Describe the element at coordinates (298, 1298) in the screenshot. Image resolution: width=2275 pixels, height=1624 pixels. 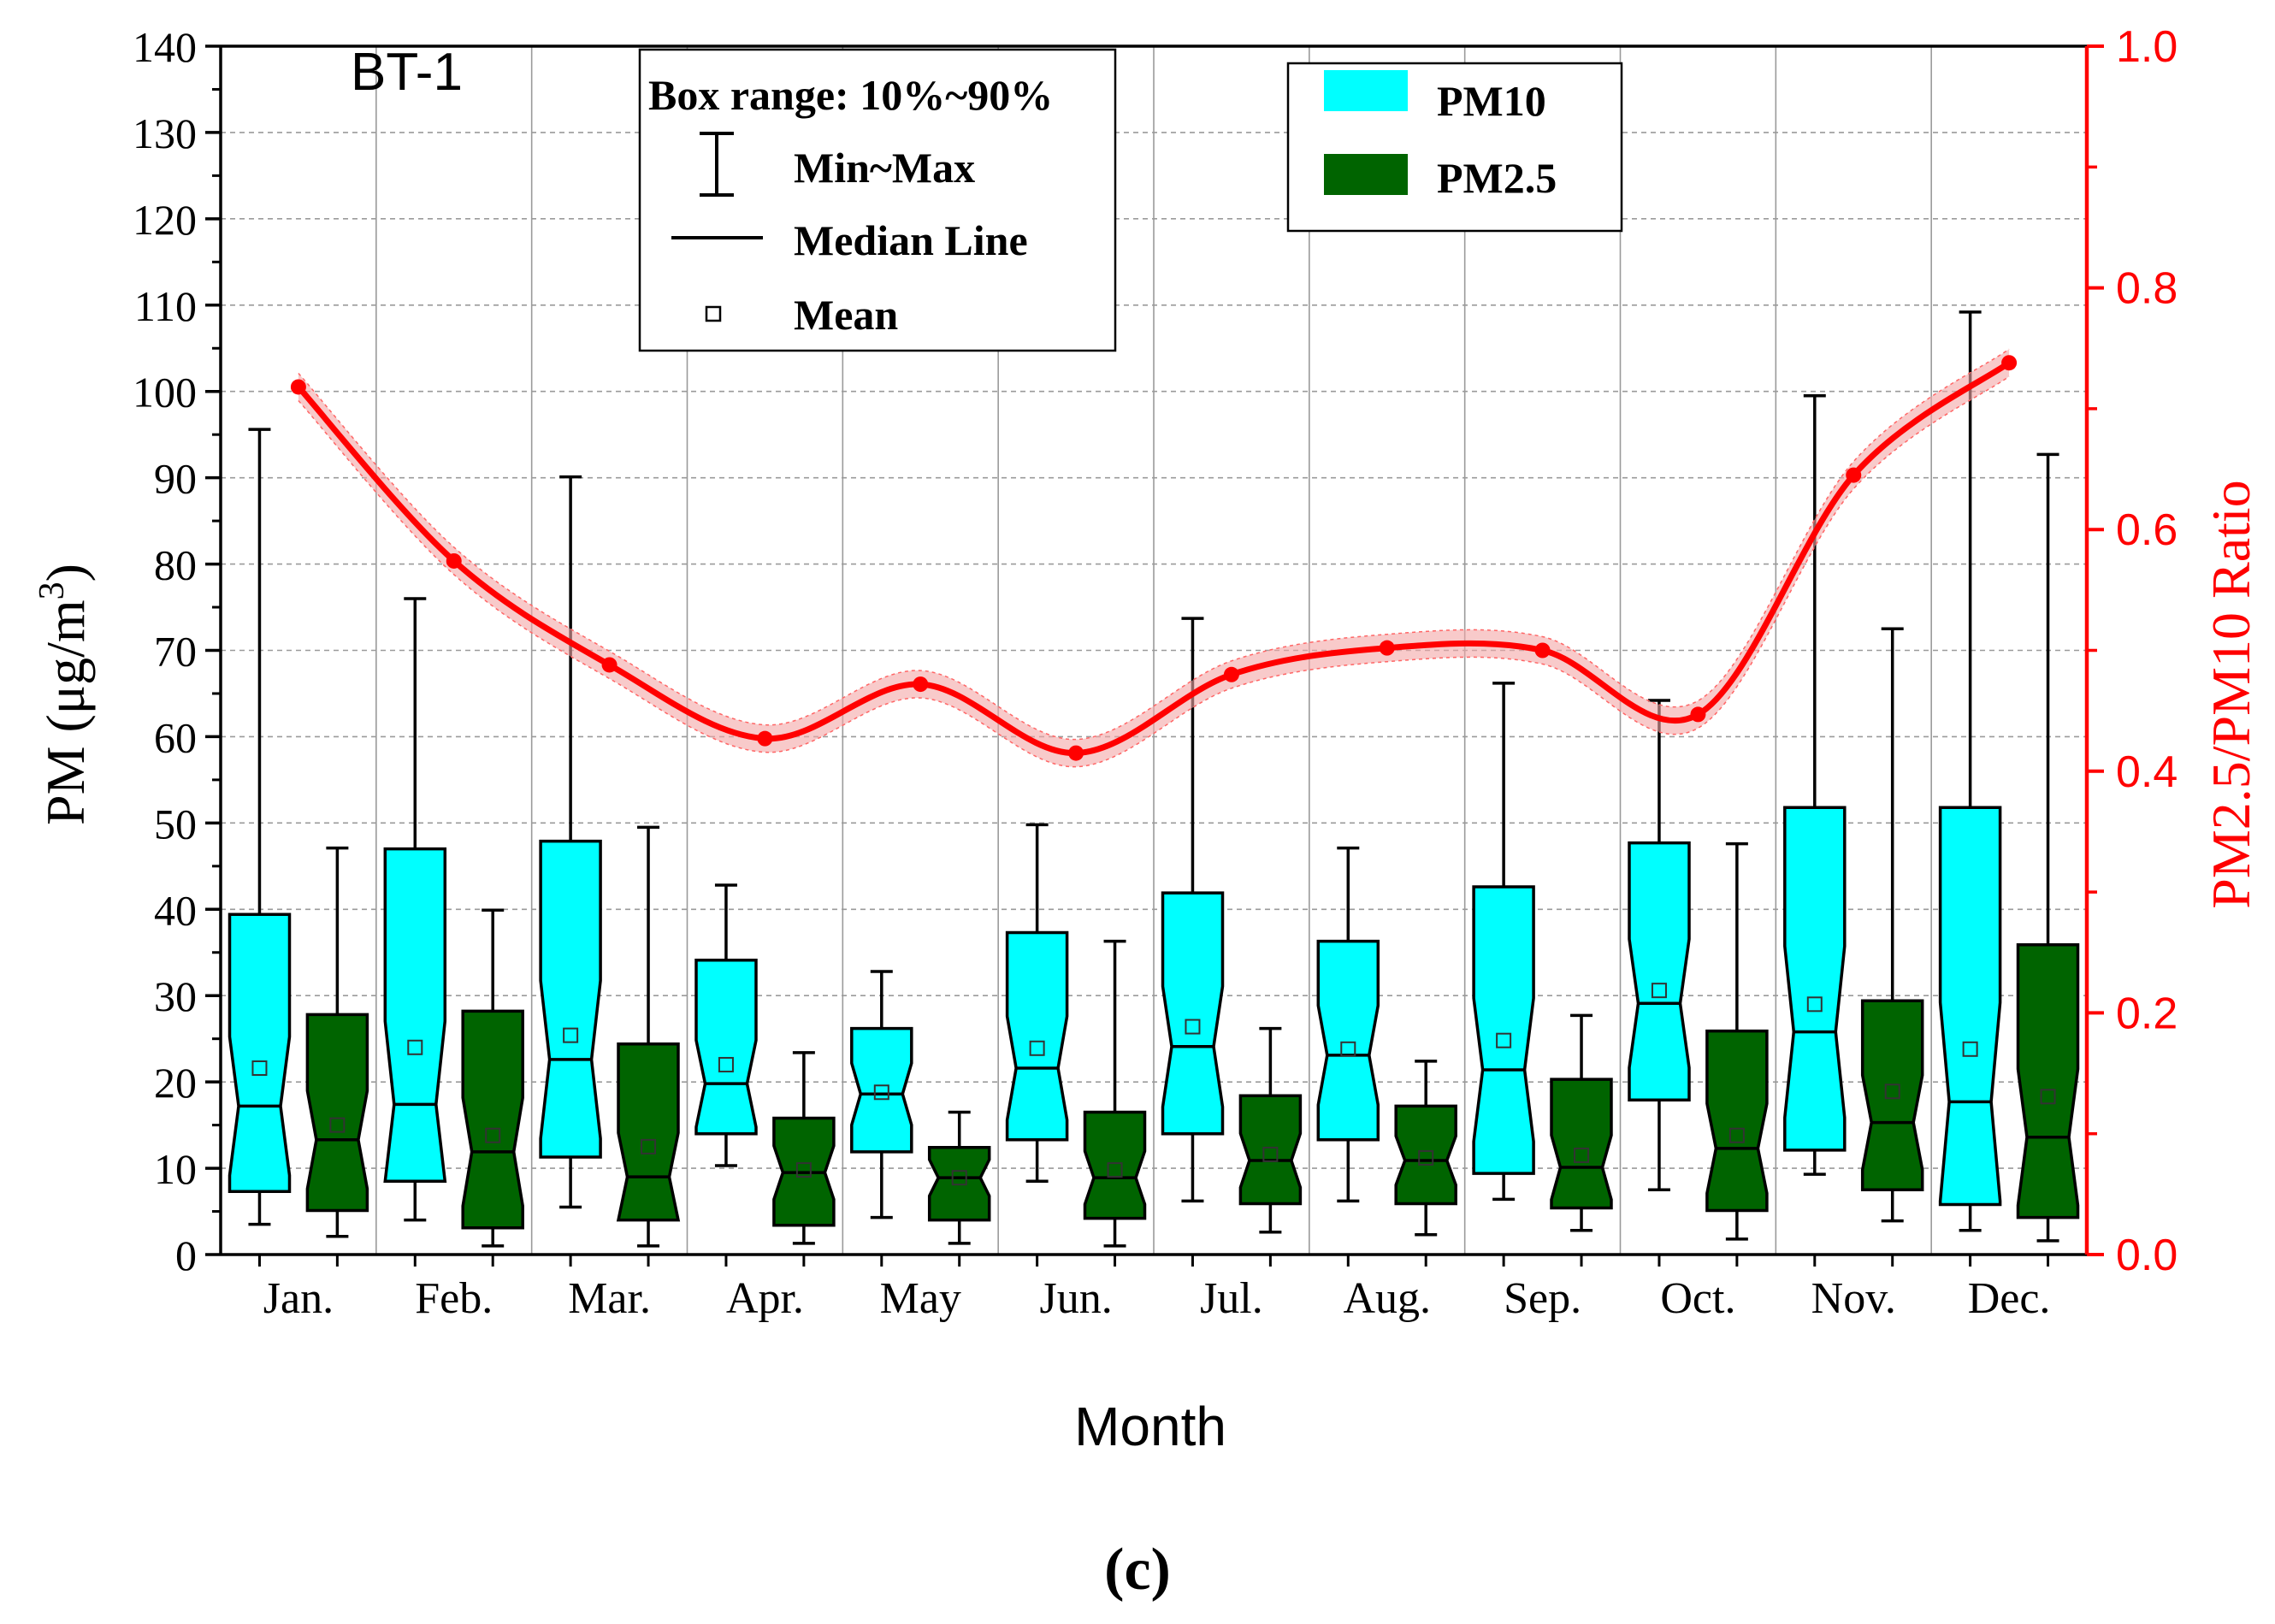
I see `x-tick-label-0: Jan.` at that location.